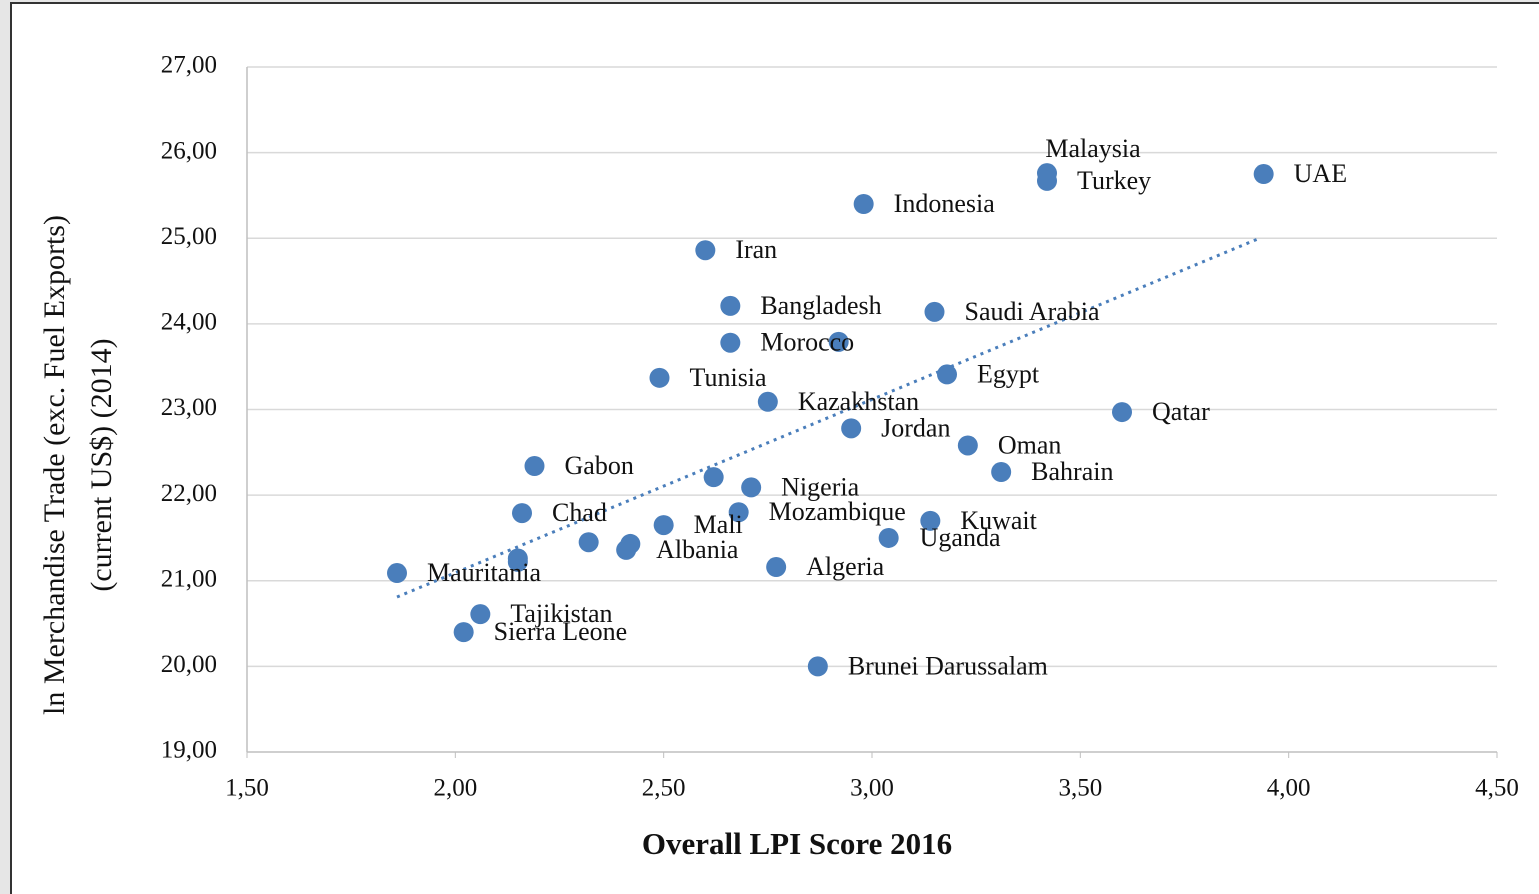 The width and height of the screenshot is (1539, 894). I want to click on y-tick-label: 25,00, so click(189, 236).